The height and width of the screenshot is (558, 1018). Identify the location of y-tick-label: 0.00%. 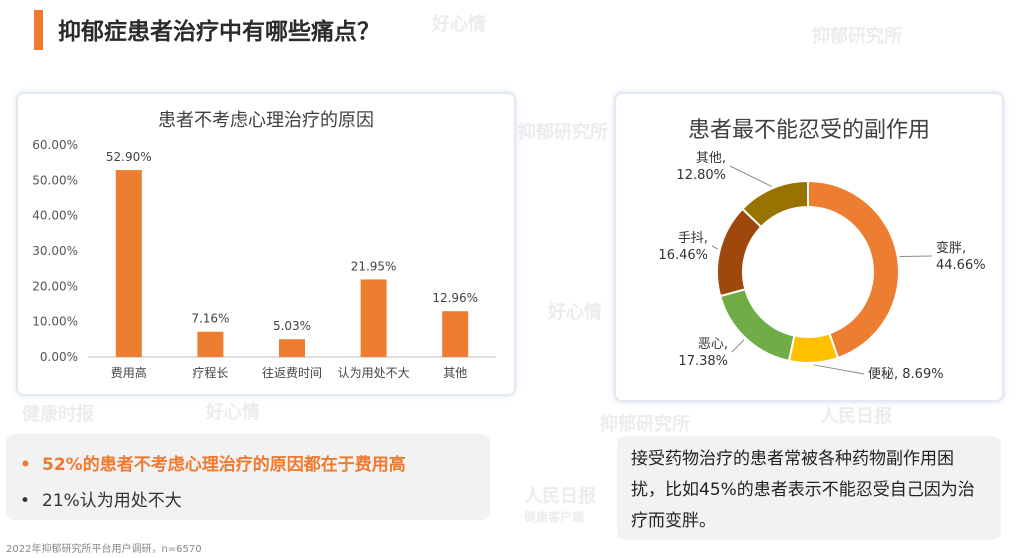
(59, 357).